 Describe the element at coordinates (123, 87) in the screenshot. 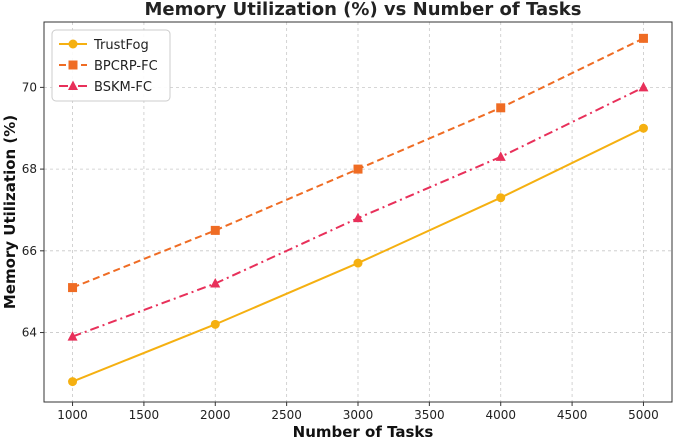

I see `legend-label-bskm-fc: BSKM-FC` at that location.